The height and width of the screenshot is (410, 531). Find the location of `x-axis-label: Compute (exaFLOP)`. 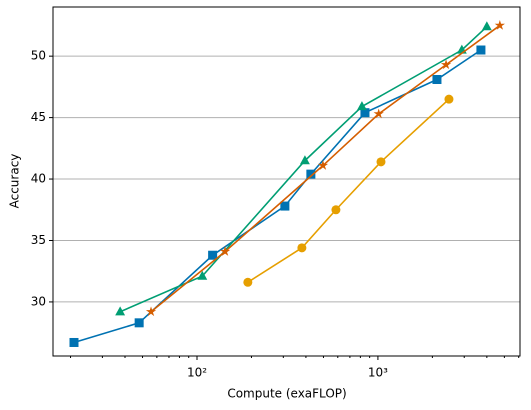

x-axis-label: Compute (exaFLOP) is located at coordinates (286, 394).